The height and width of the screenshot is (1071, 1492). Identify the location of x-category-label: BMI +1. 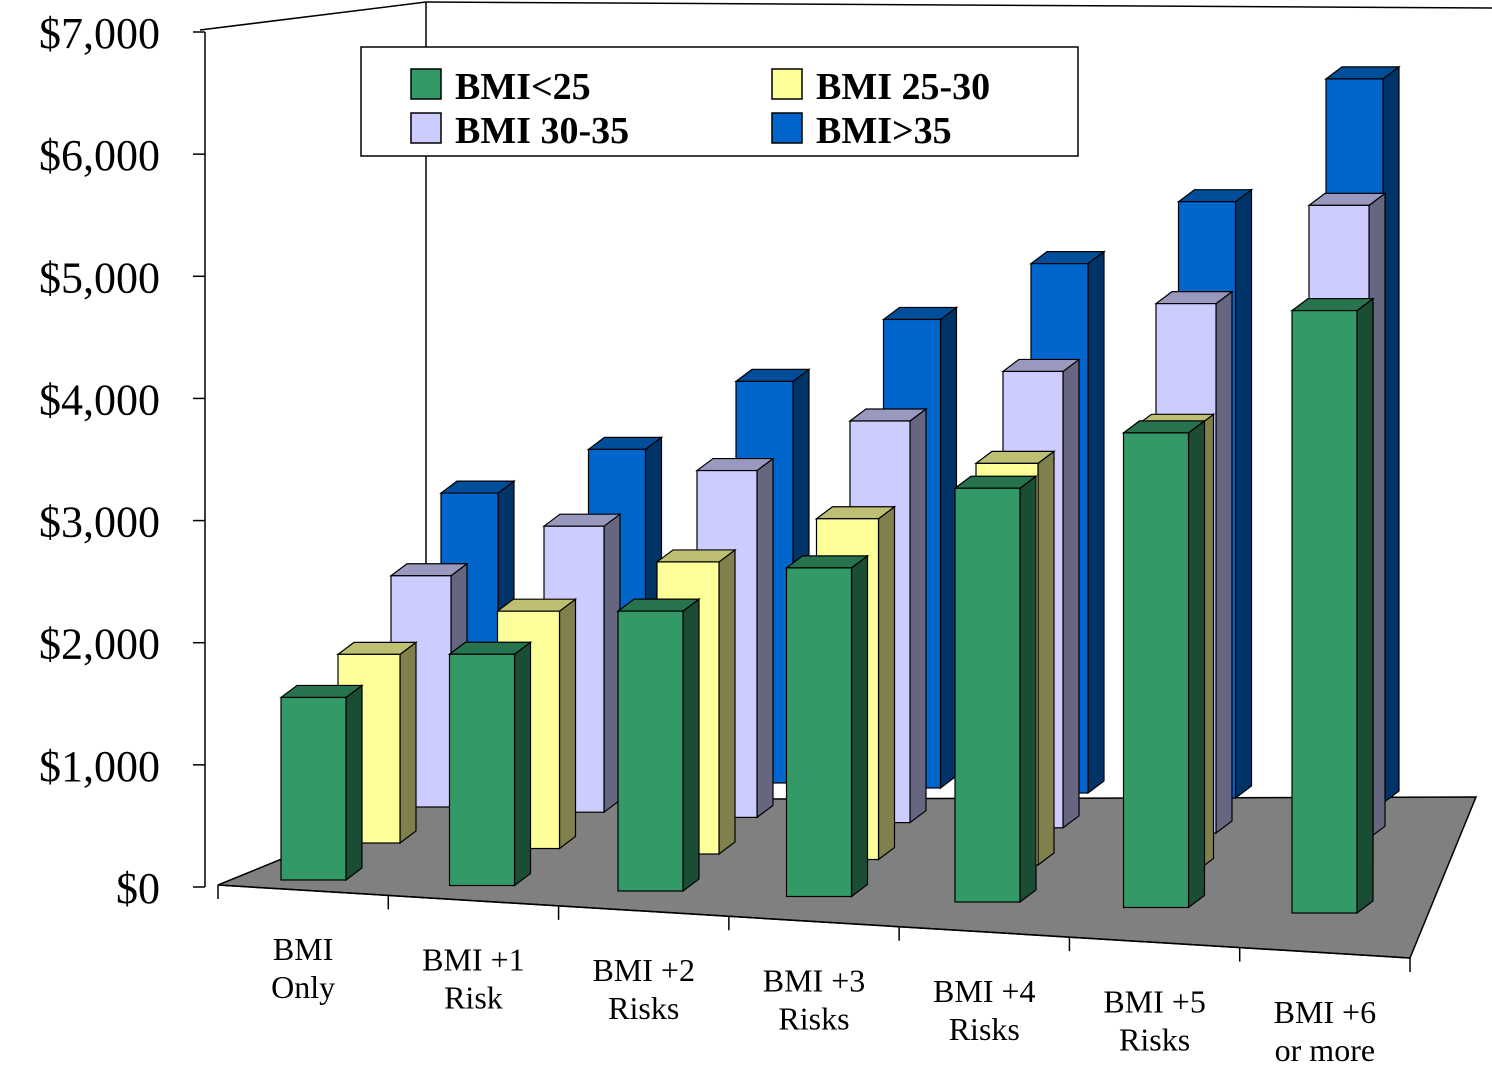
(473, 960).